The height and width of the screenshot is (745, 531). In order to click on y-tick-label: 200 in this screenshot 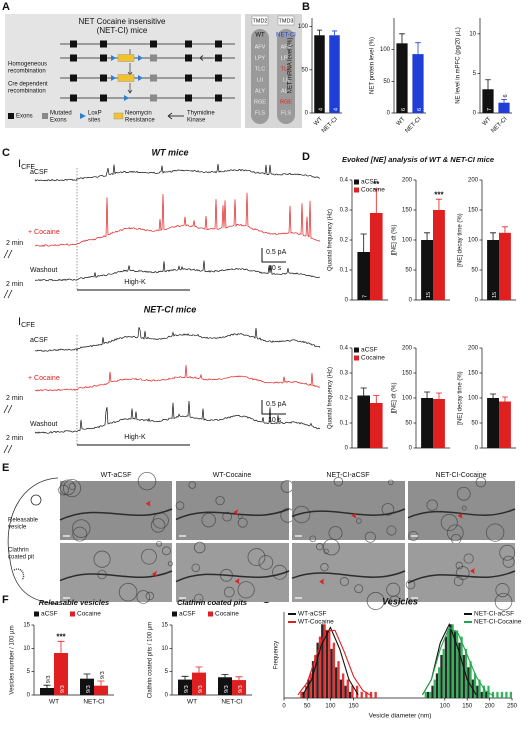, I will do `click(473, 181)`.